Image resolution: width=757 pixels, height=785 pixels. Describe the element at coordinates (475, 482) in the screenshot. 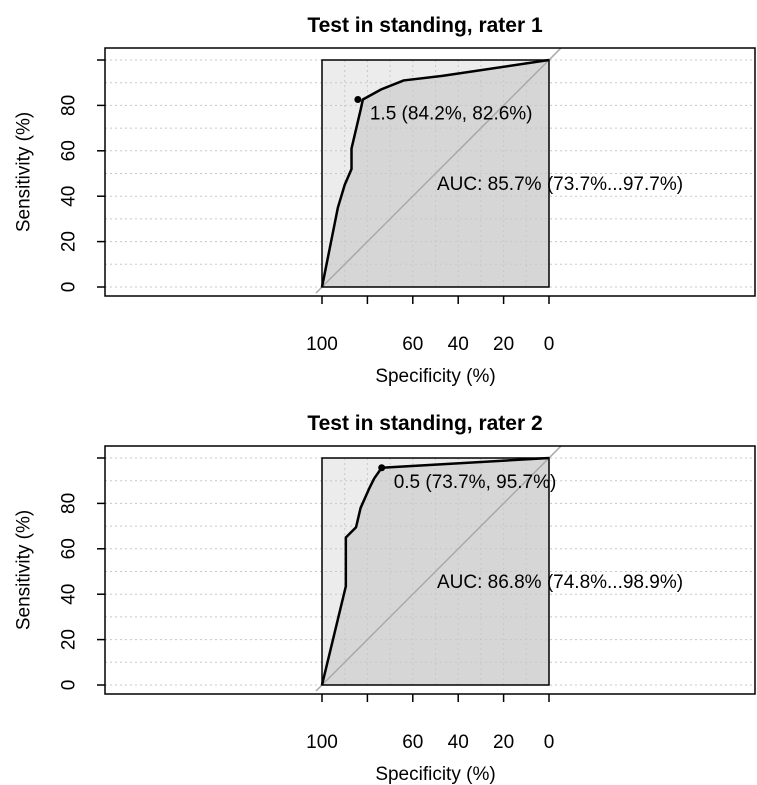

I see `threshold-label: 0.5 (73.7%, 95.7%)` at that location.